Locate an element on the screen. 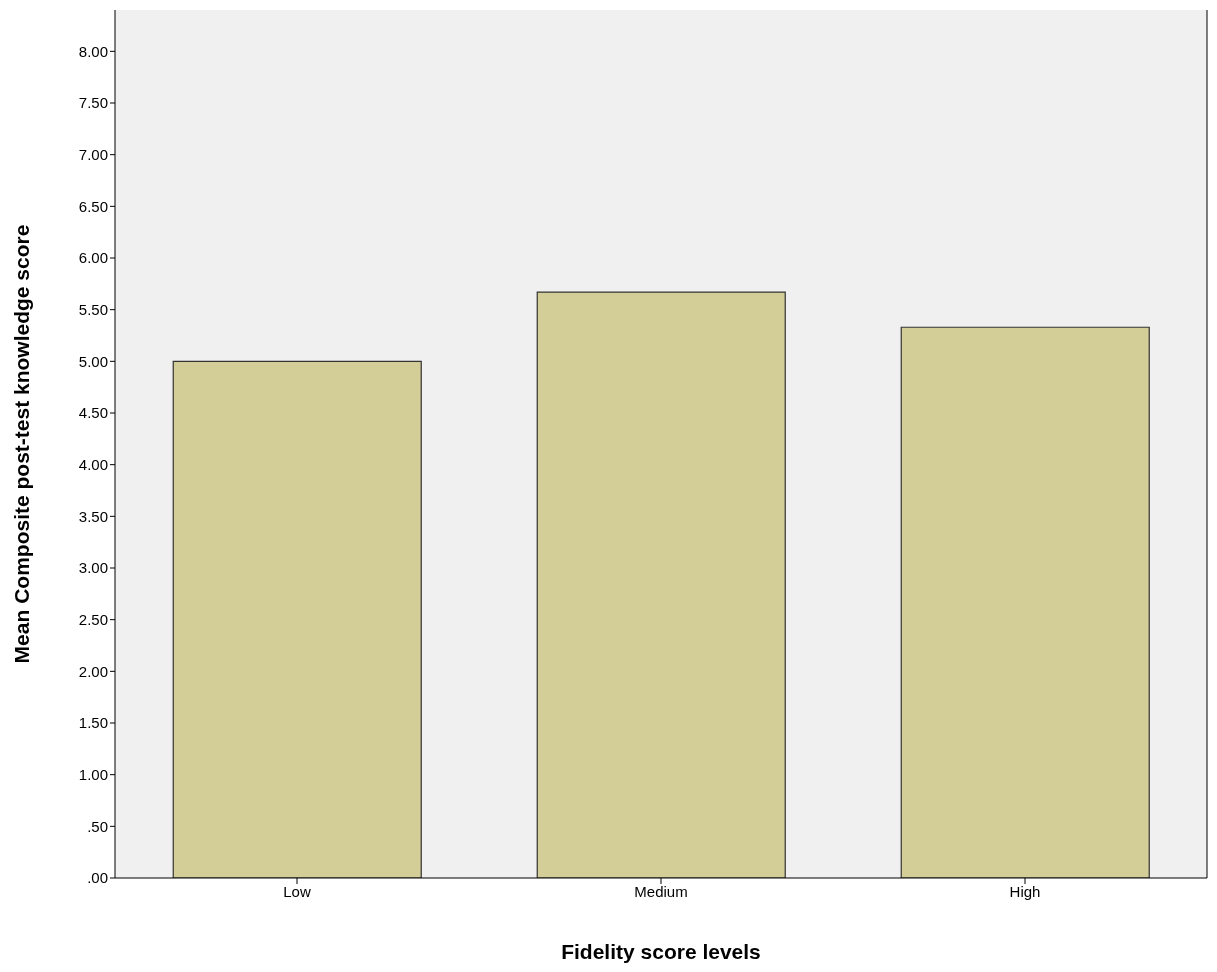 The width and height of the screenshot is (1217, 972). y-tick-label: 7.00 is located at coordinates (93, 154).